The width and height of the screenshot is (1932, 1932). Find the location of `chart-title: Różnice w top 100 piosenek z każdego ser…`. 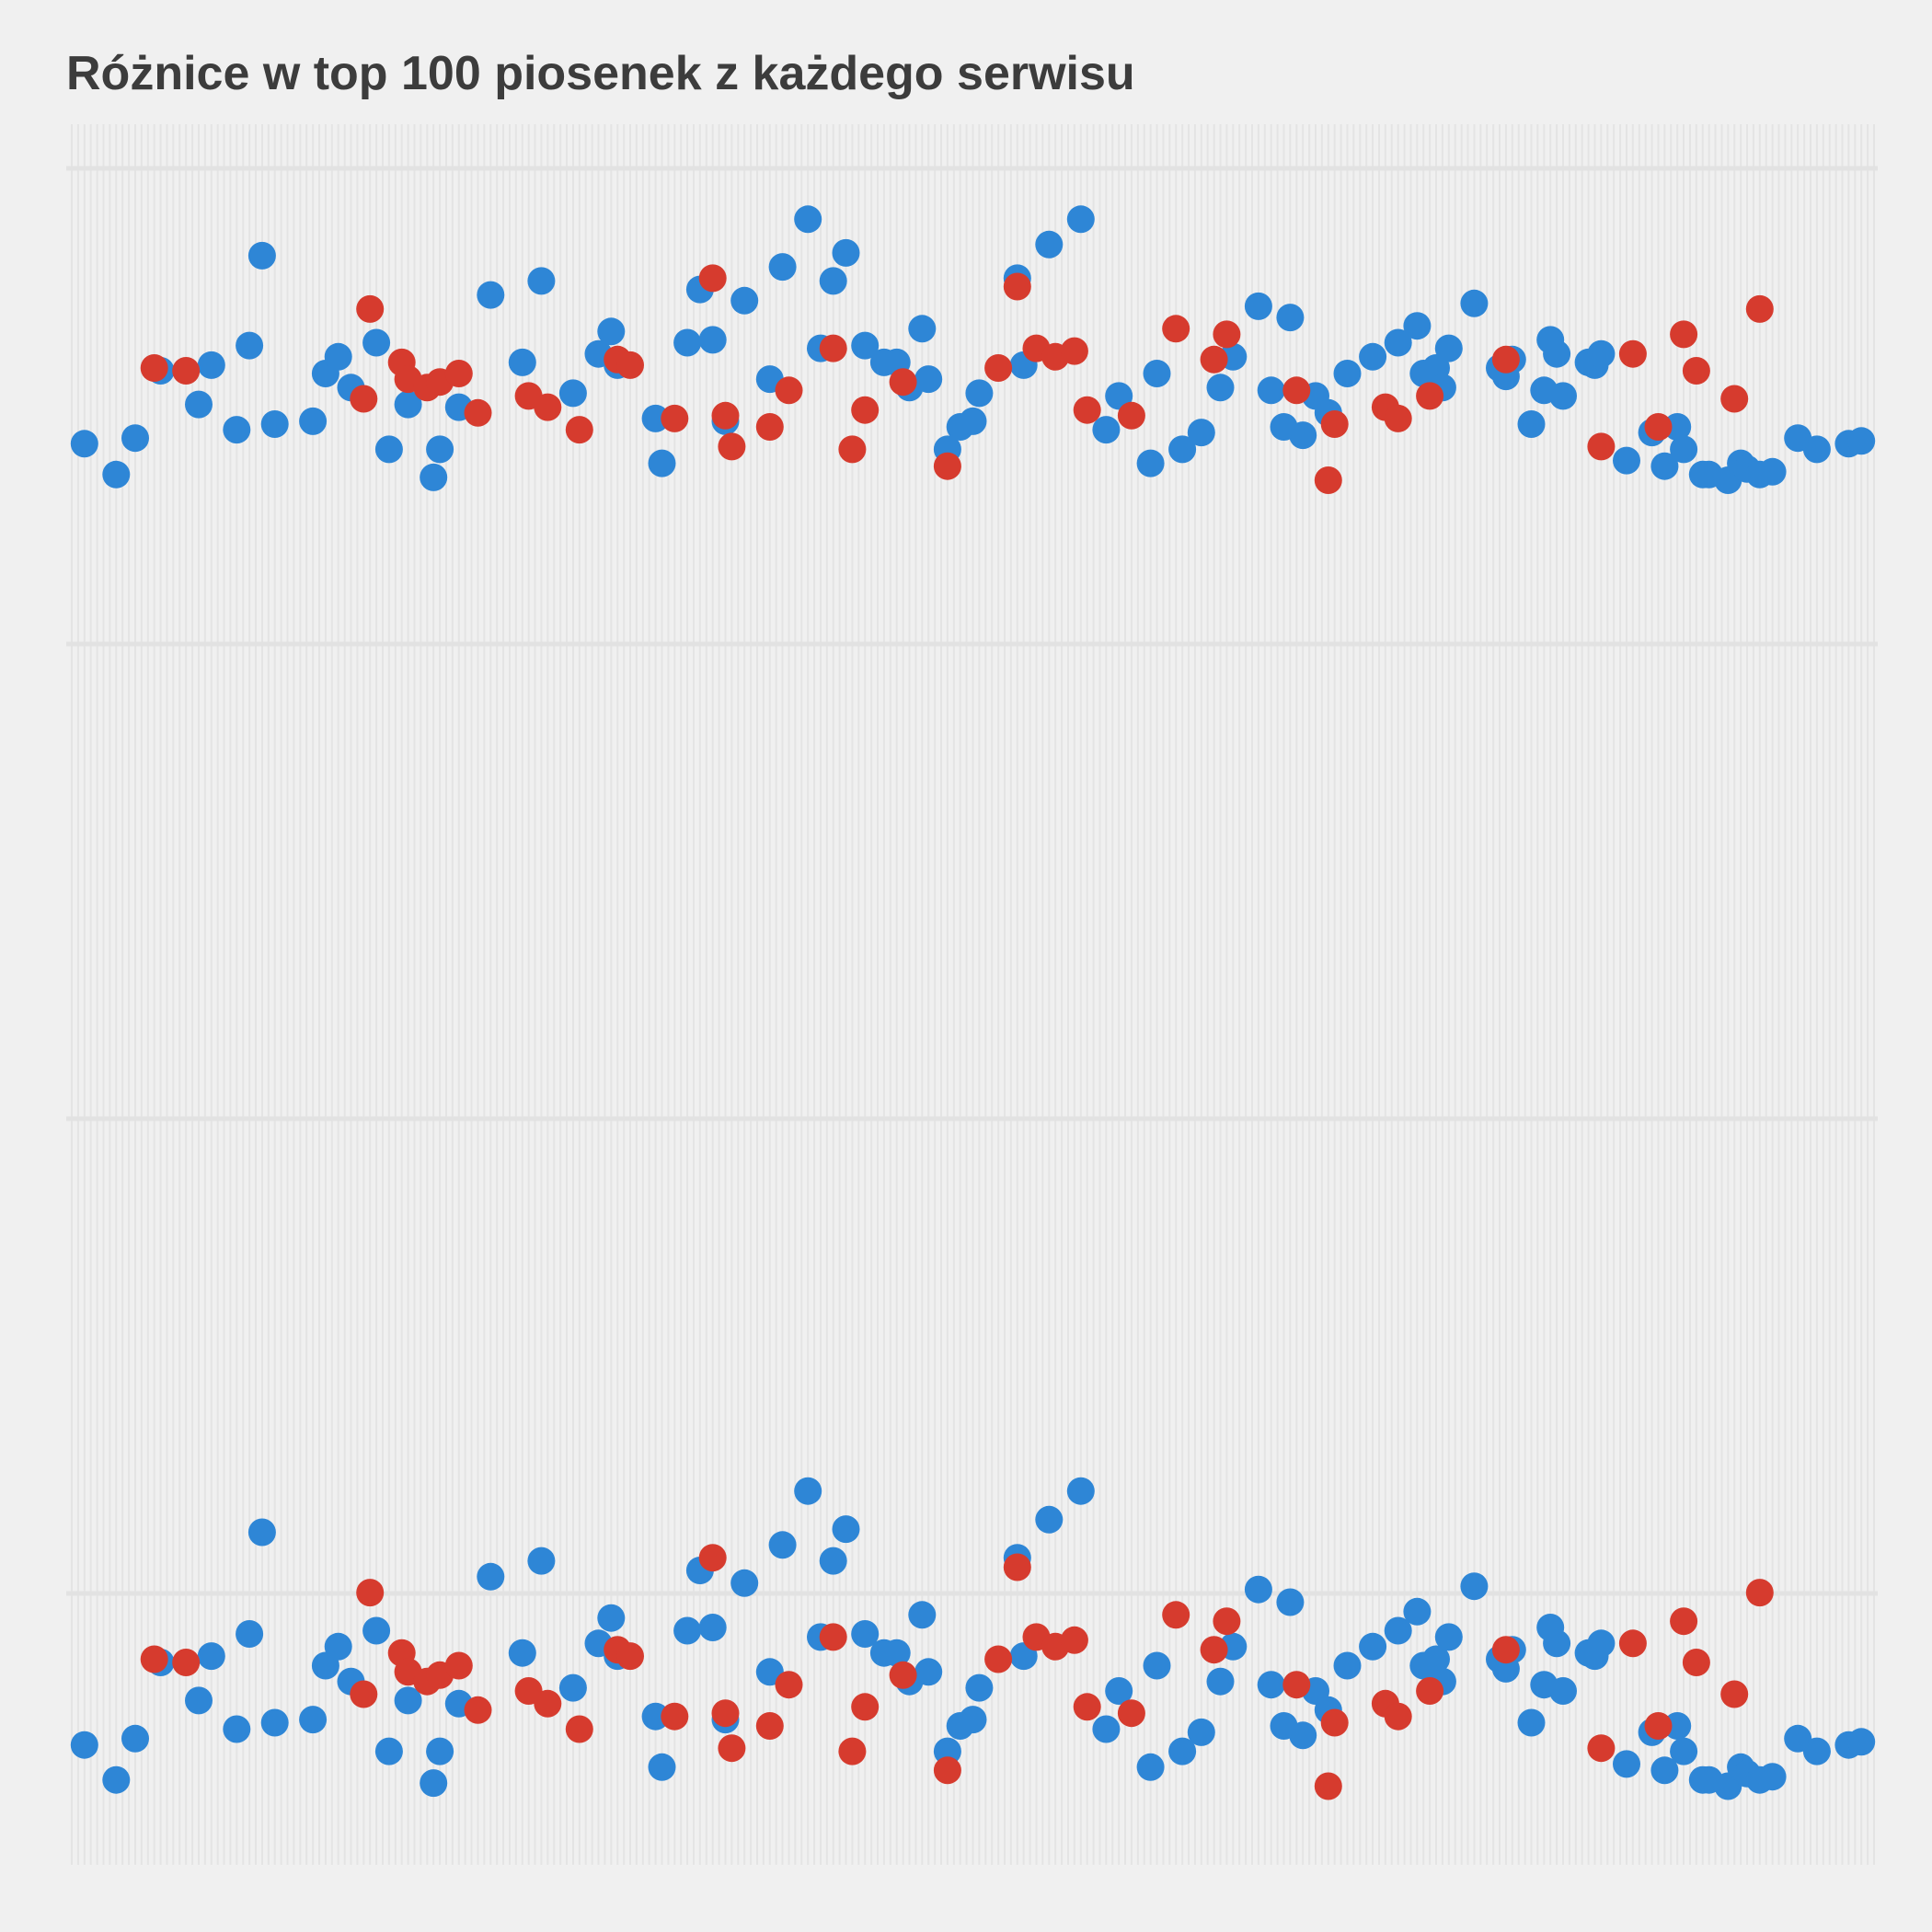

chart-title: Różnice w top 100 piosenek z każdego ser… is located at coordinates (600, 73).